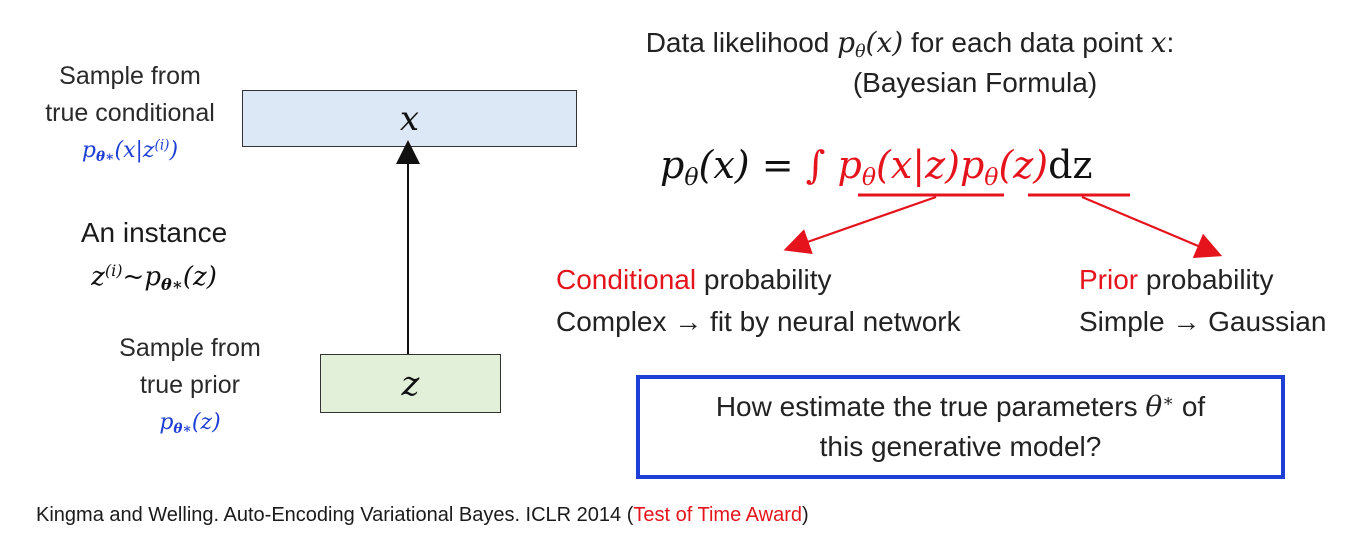 The width and height of the screenshot is (1351, 534). What do you see at coordinates (130, 113) in the screenshot?
I see `sample-conditional-label: Sample from true conditional pθ∗(x|z(i))` at bounding box center [130, 113].